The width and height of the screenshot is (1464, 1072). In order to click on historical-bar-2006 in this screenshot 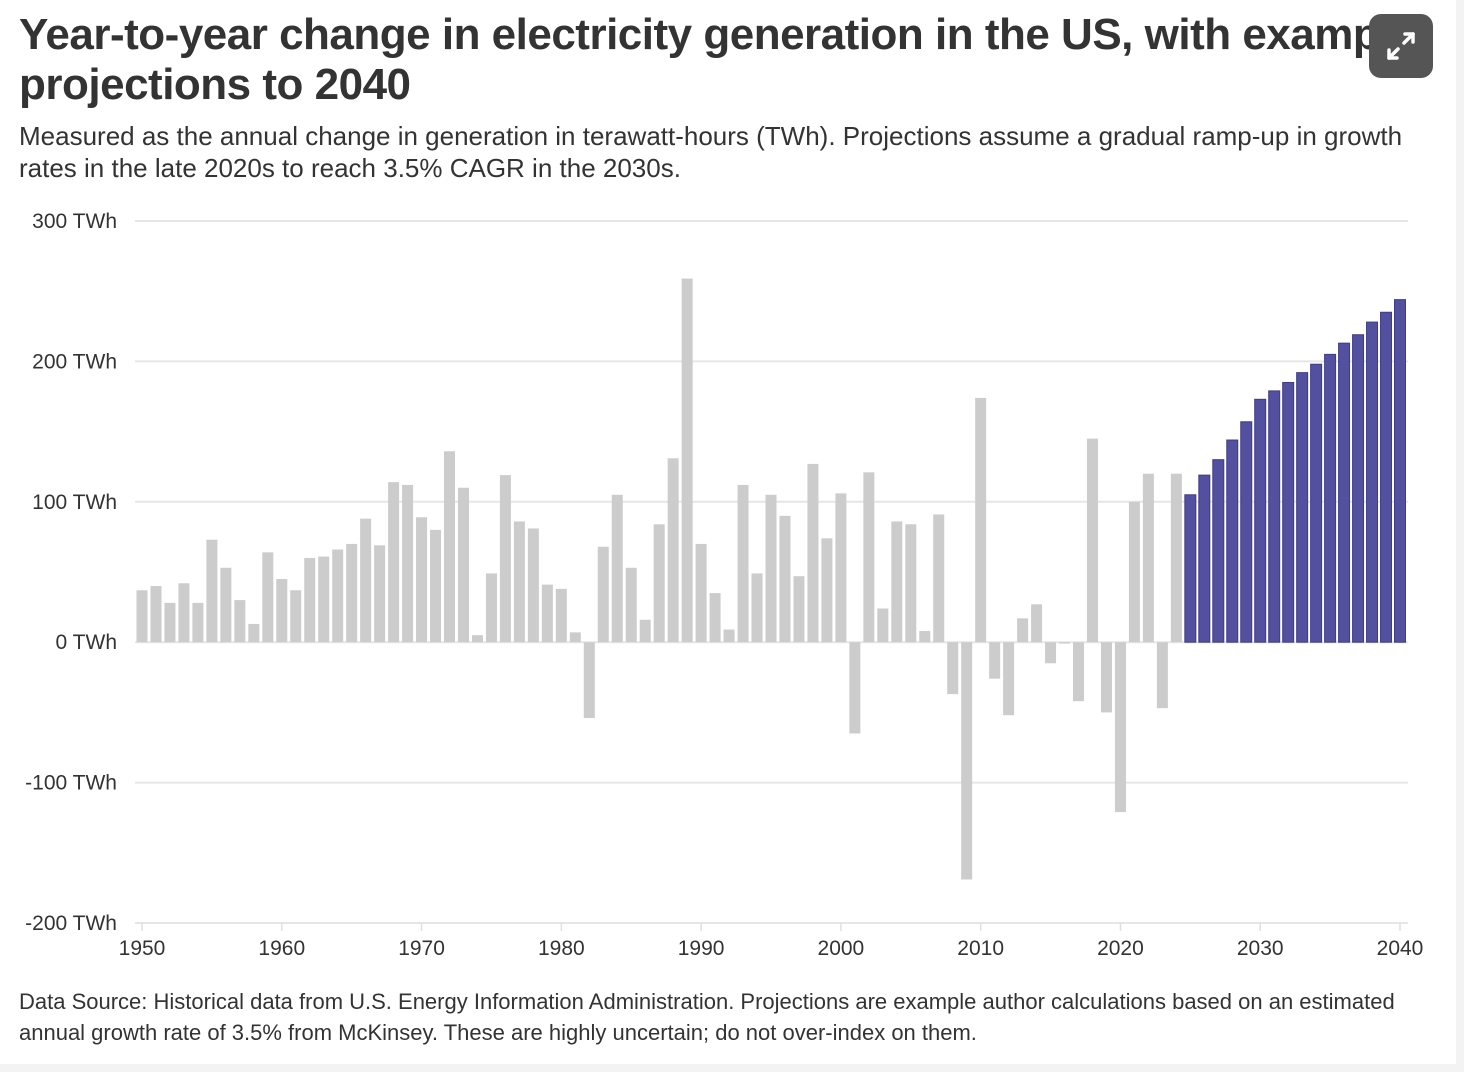, I will do `click(925, 636)`.